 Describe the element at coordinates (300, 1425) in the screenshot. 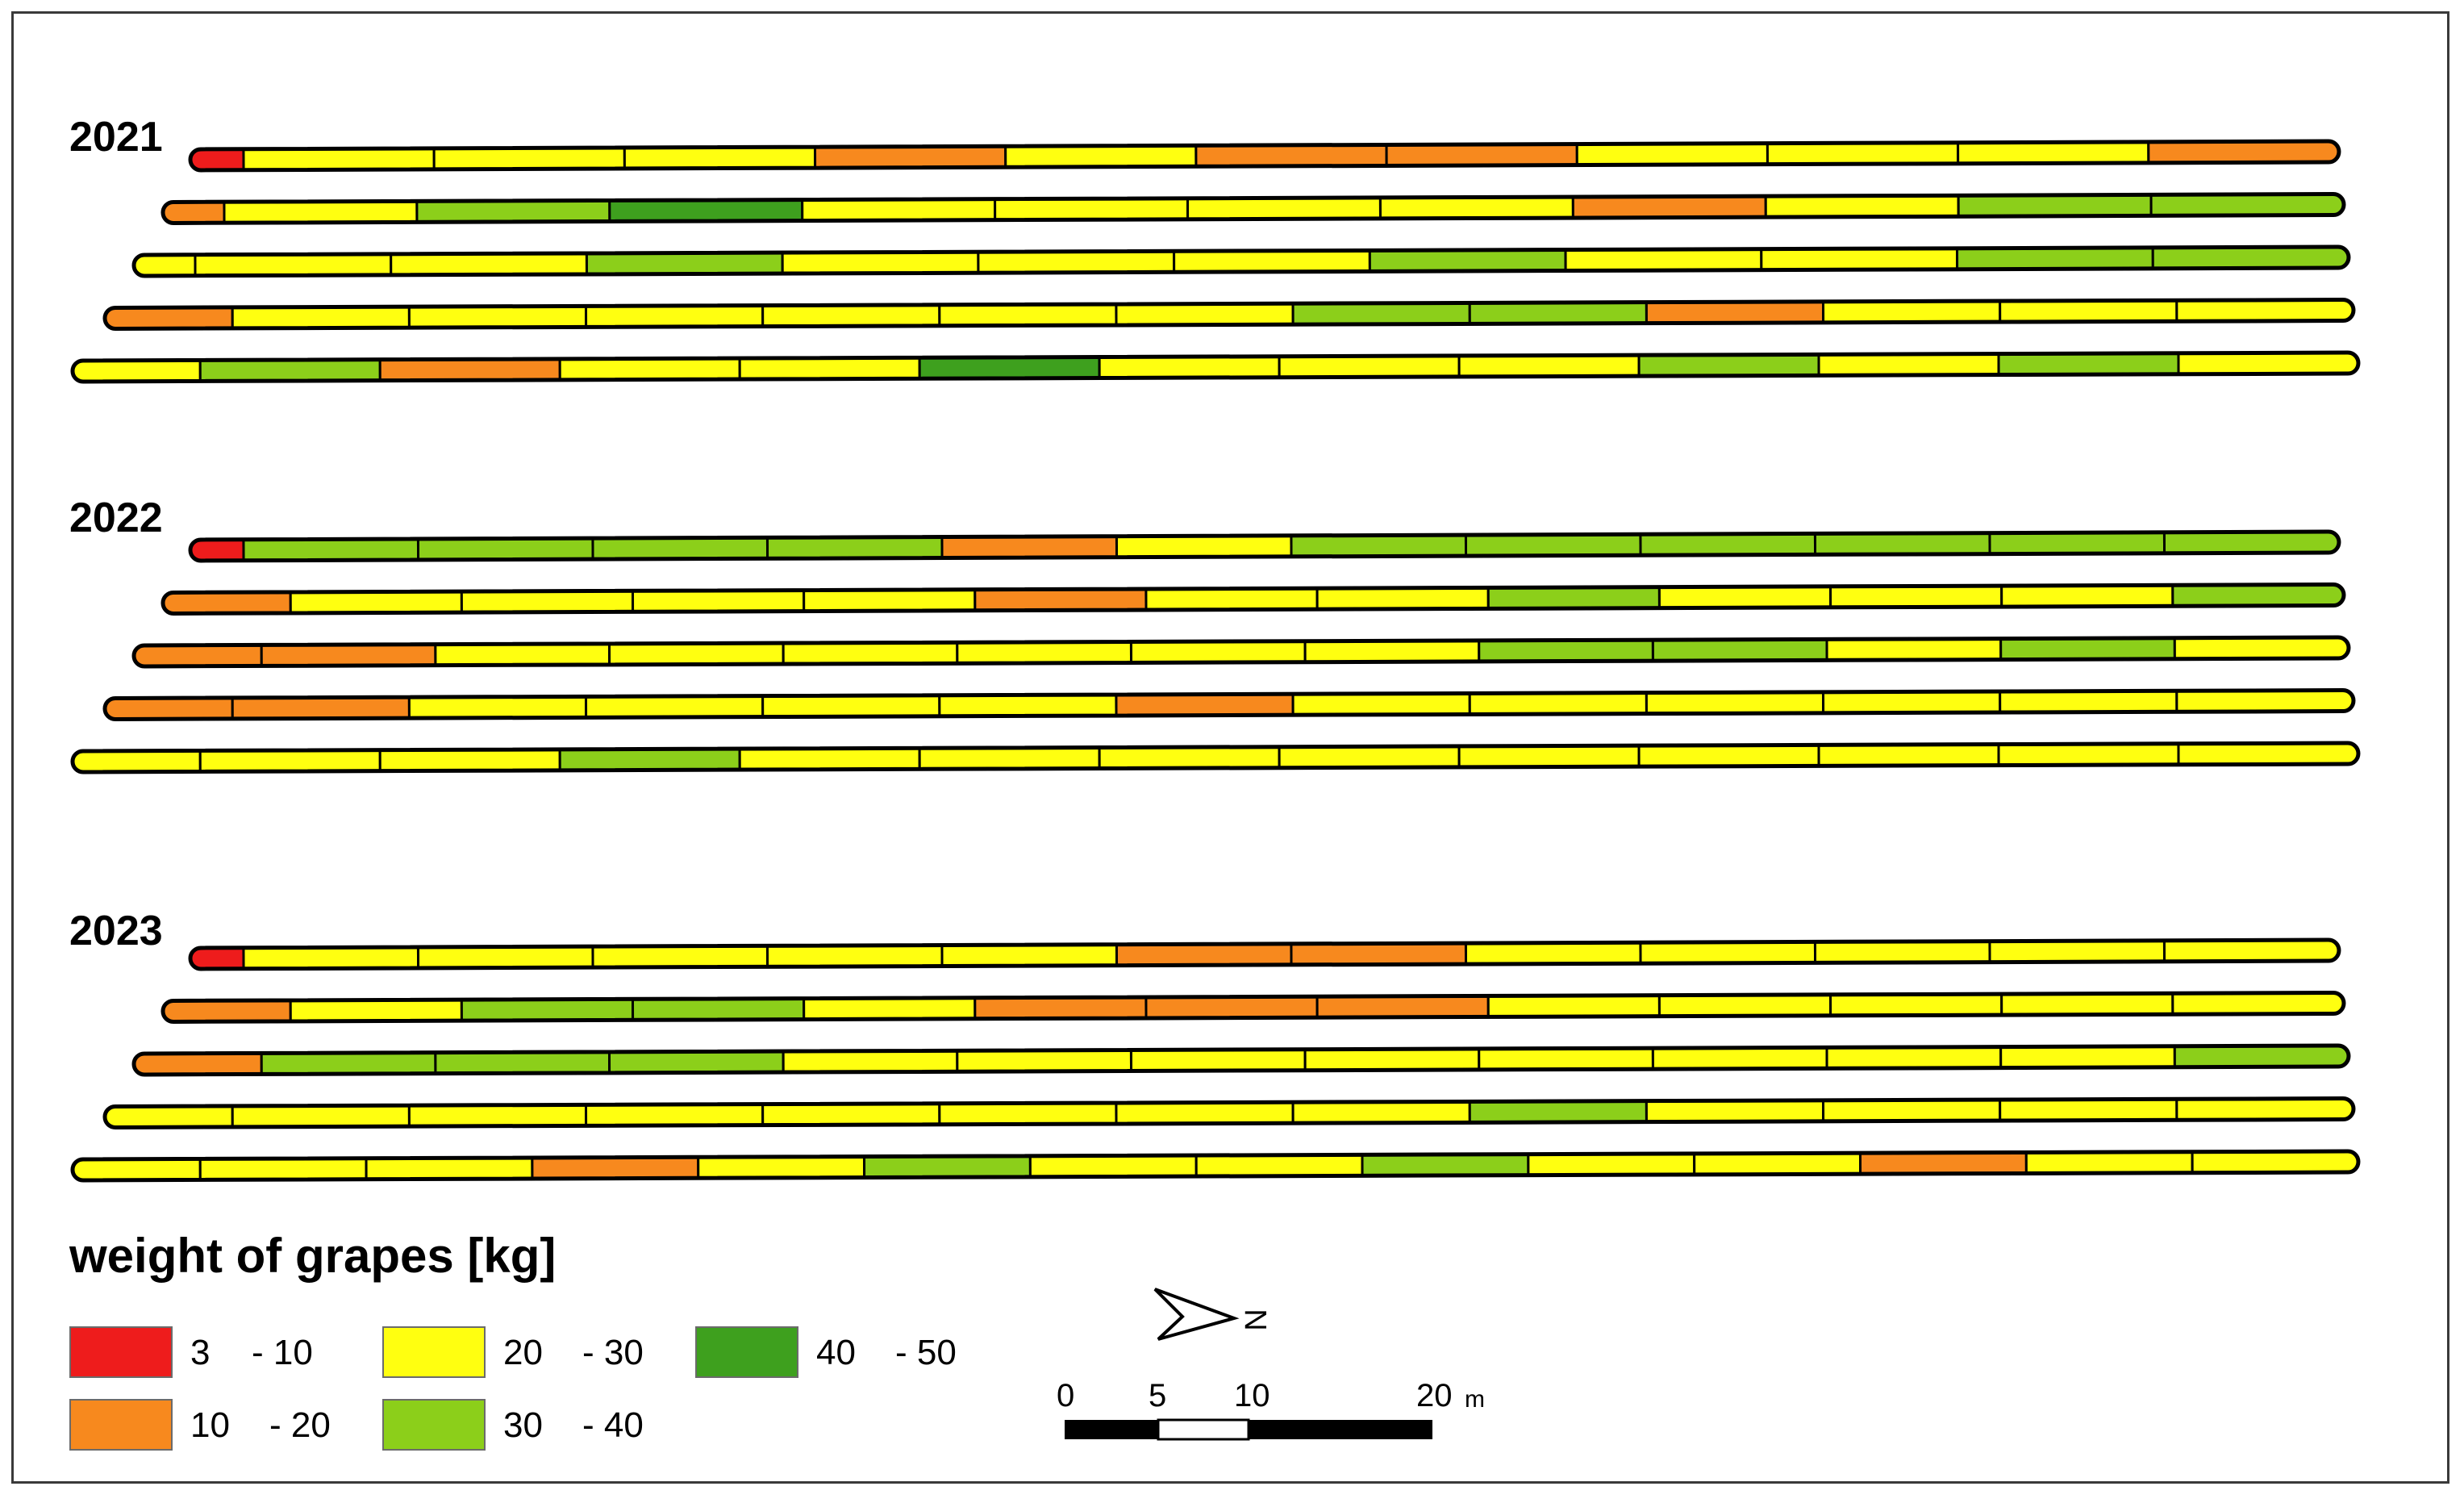

I see `legend-max: - 20` at that location.